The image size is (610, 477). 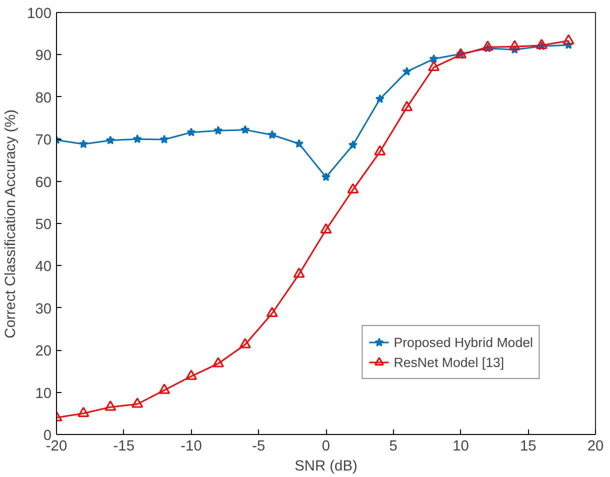 What do you see at coordinates (39, 14) in the screenshot?
I see `y-tick-label: 100` at bounding box center [39, 14].